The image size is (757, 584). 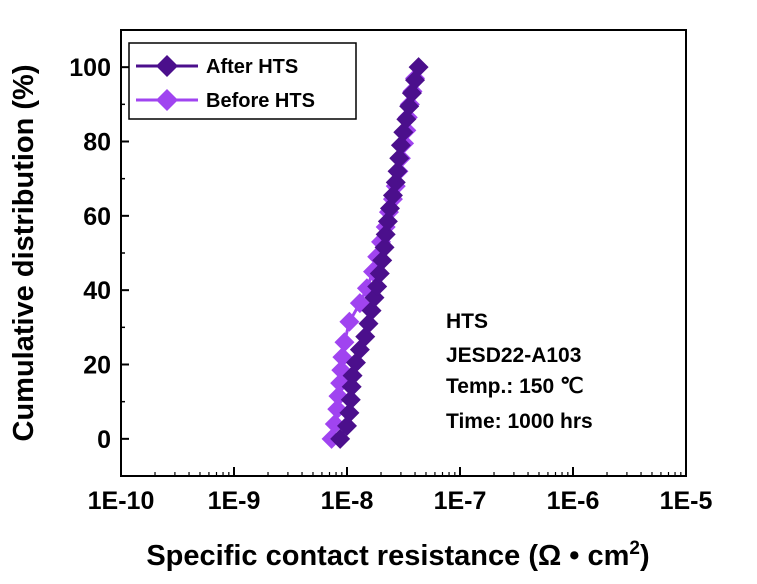 What do you see at coordinates (513, 355) in the screenshot?
I see `annotation-line-2: JESD22-A103` at bounding box center [513, 355].